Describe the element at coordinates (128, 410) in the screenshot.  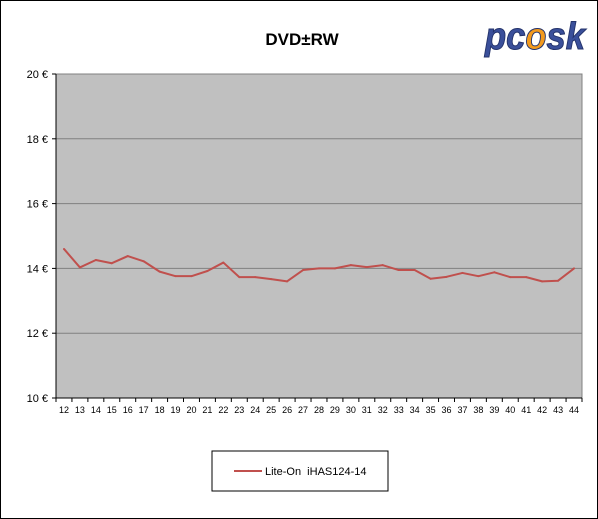
I see `x-tick-label: 16` at that location.